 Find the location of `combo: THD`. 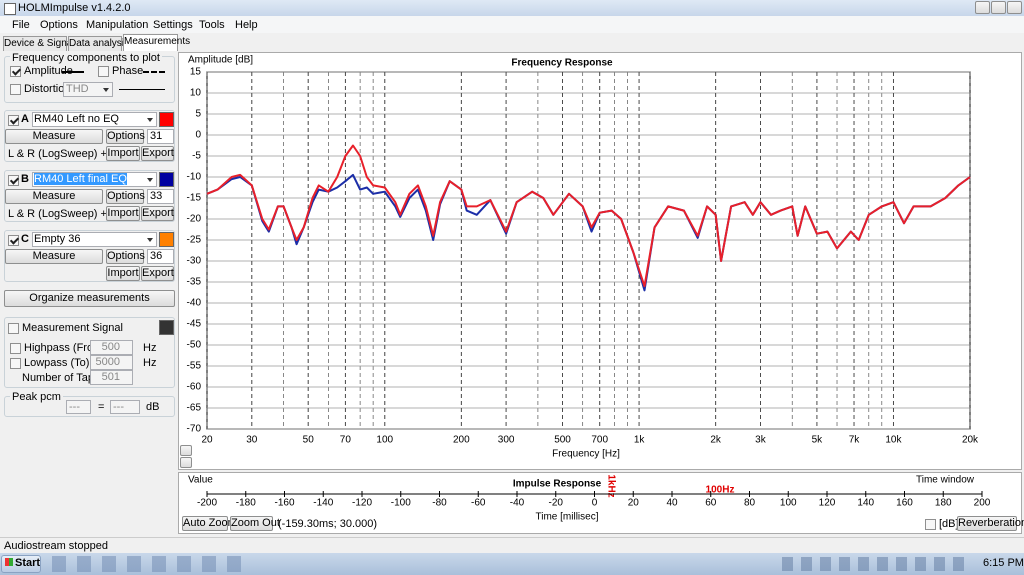

combo: THD is located at coordinates (88, 89).